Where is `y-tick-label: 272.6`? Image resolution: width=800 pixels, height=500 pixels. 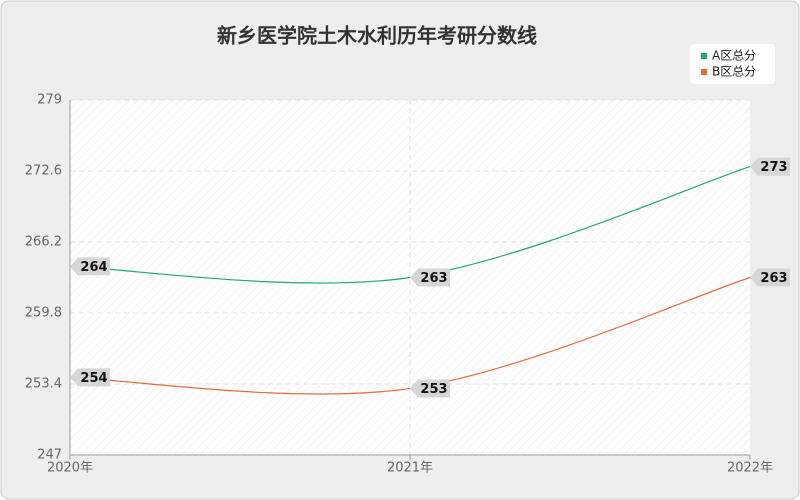
y-tick-label: 272.6 is located at coordinates (43, 171).